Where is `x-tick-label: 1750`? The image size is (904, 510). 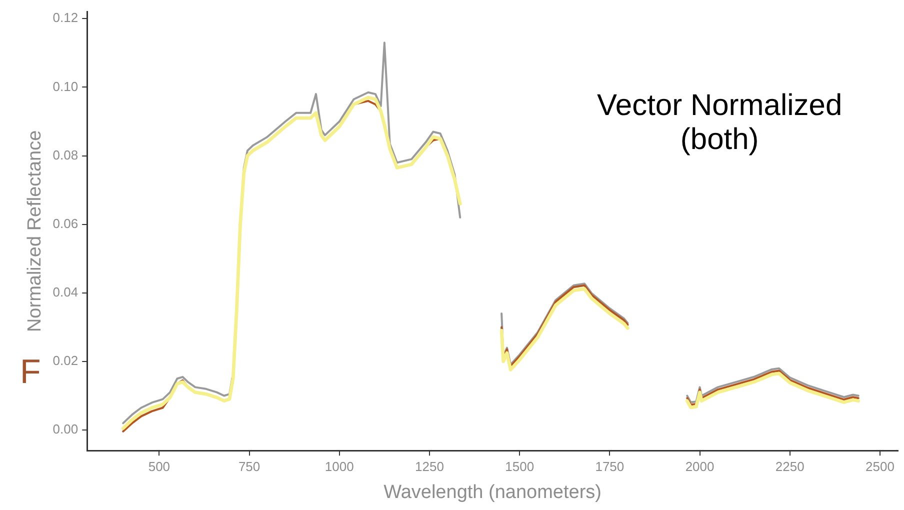 x-tick-label: 1750 is located at coordinates (609, 466).